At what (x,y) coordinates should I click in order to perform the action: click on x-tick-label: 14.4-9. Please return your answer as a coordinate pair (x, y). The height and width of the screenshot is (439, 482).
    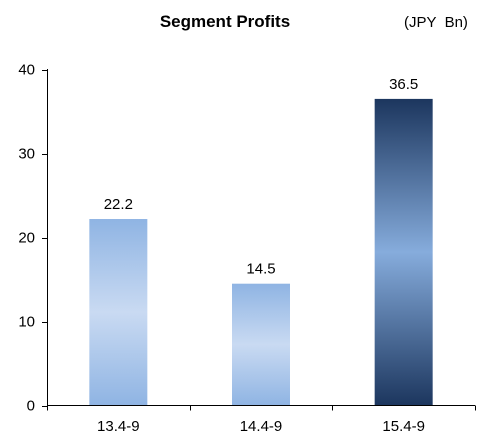
    Looking at the image, I should click on (261, 426).